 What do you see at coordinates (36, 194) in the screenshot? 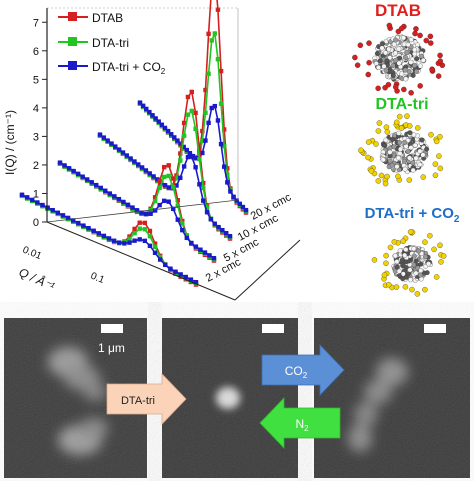
I see `y-tick-label: 1` at bounding box center [36, 194].